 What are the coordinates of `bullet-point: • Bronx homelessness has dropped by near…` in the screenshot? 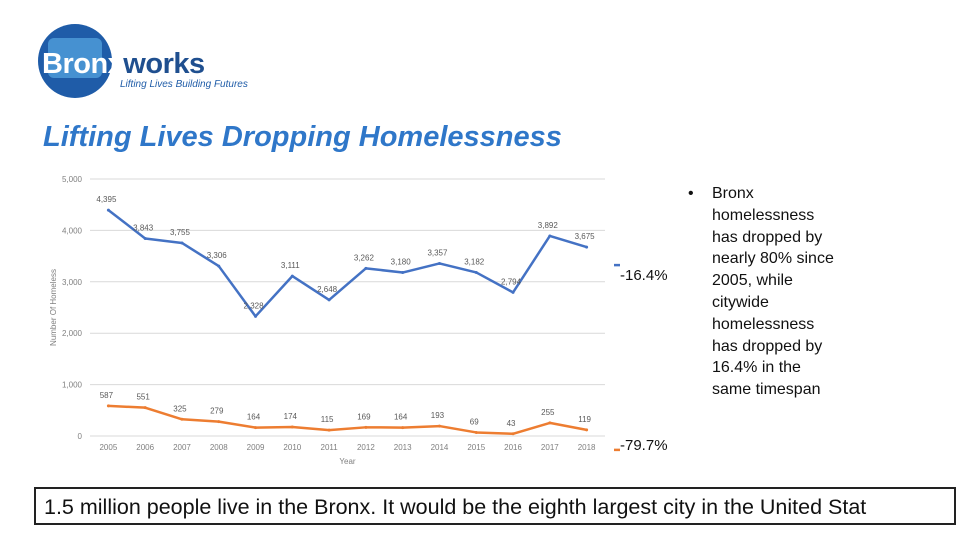 It's located at (763, 292).